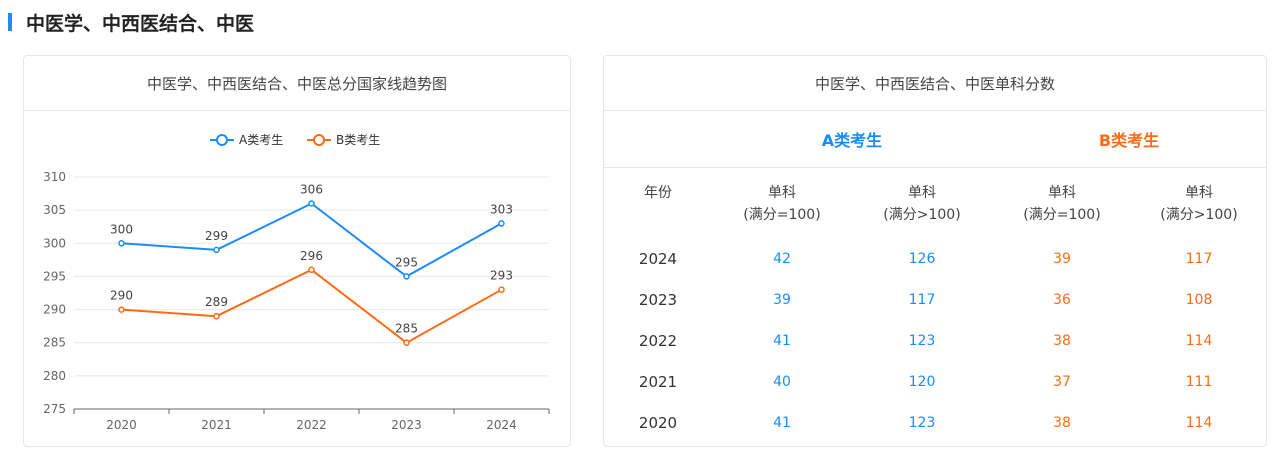 This screenshot has width=1280, height=458. I want to click on y-tick-label: 295, so click(54, 276).